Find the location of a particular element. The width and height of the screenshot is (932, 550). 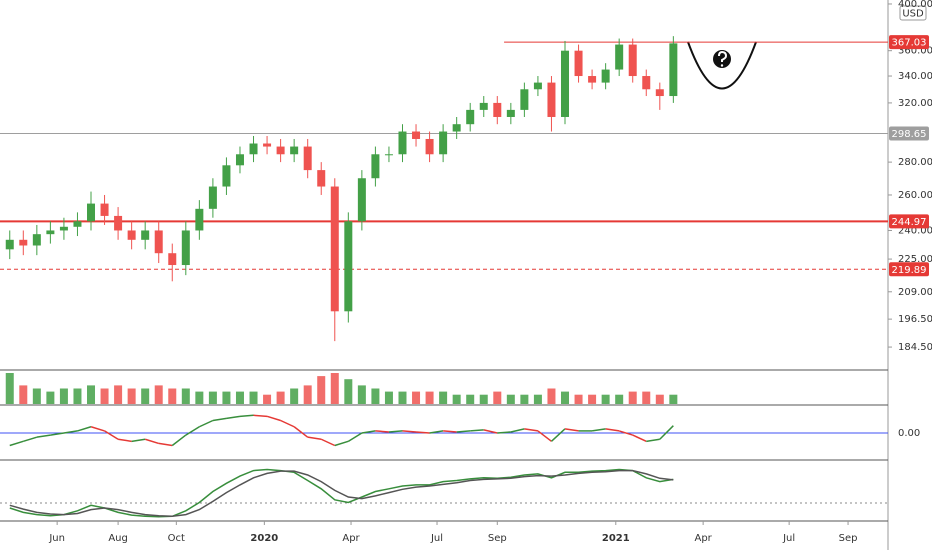

y-tick-label: 400.00 is located at coordinates (915, 5).